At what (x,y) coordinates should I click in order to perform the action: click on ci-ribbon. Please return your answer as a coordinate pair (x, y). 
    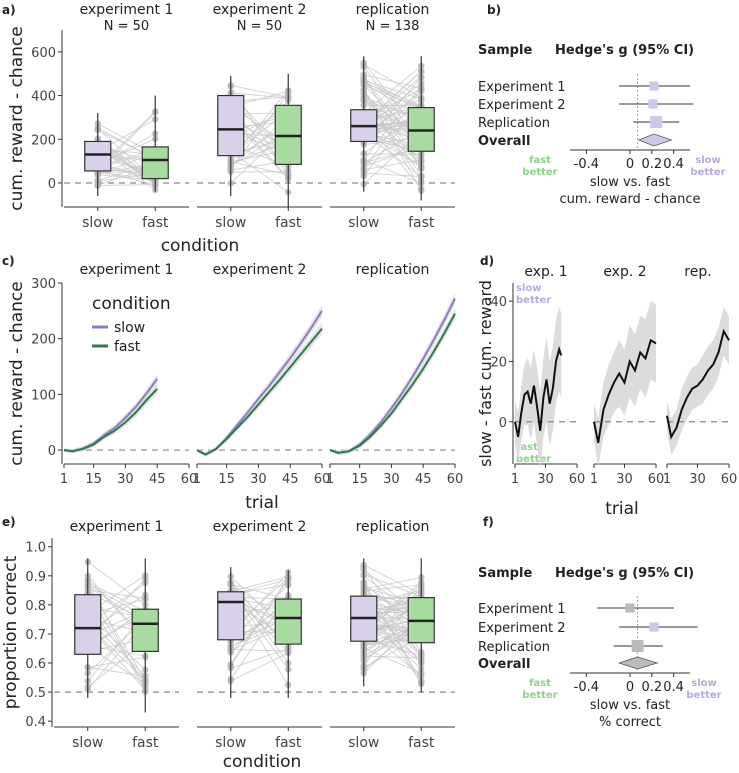
    Looking at the image, I should click on (538, 389).